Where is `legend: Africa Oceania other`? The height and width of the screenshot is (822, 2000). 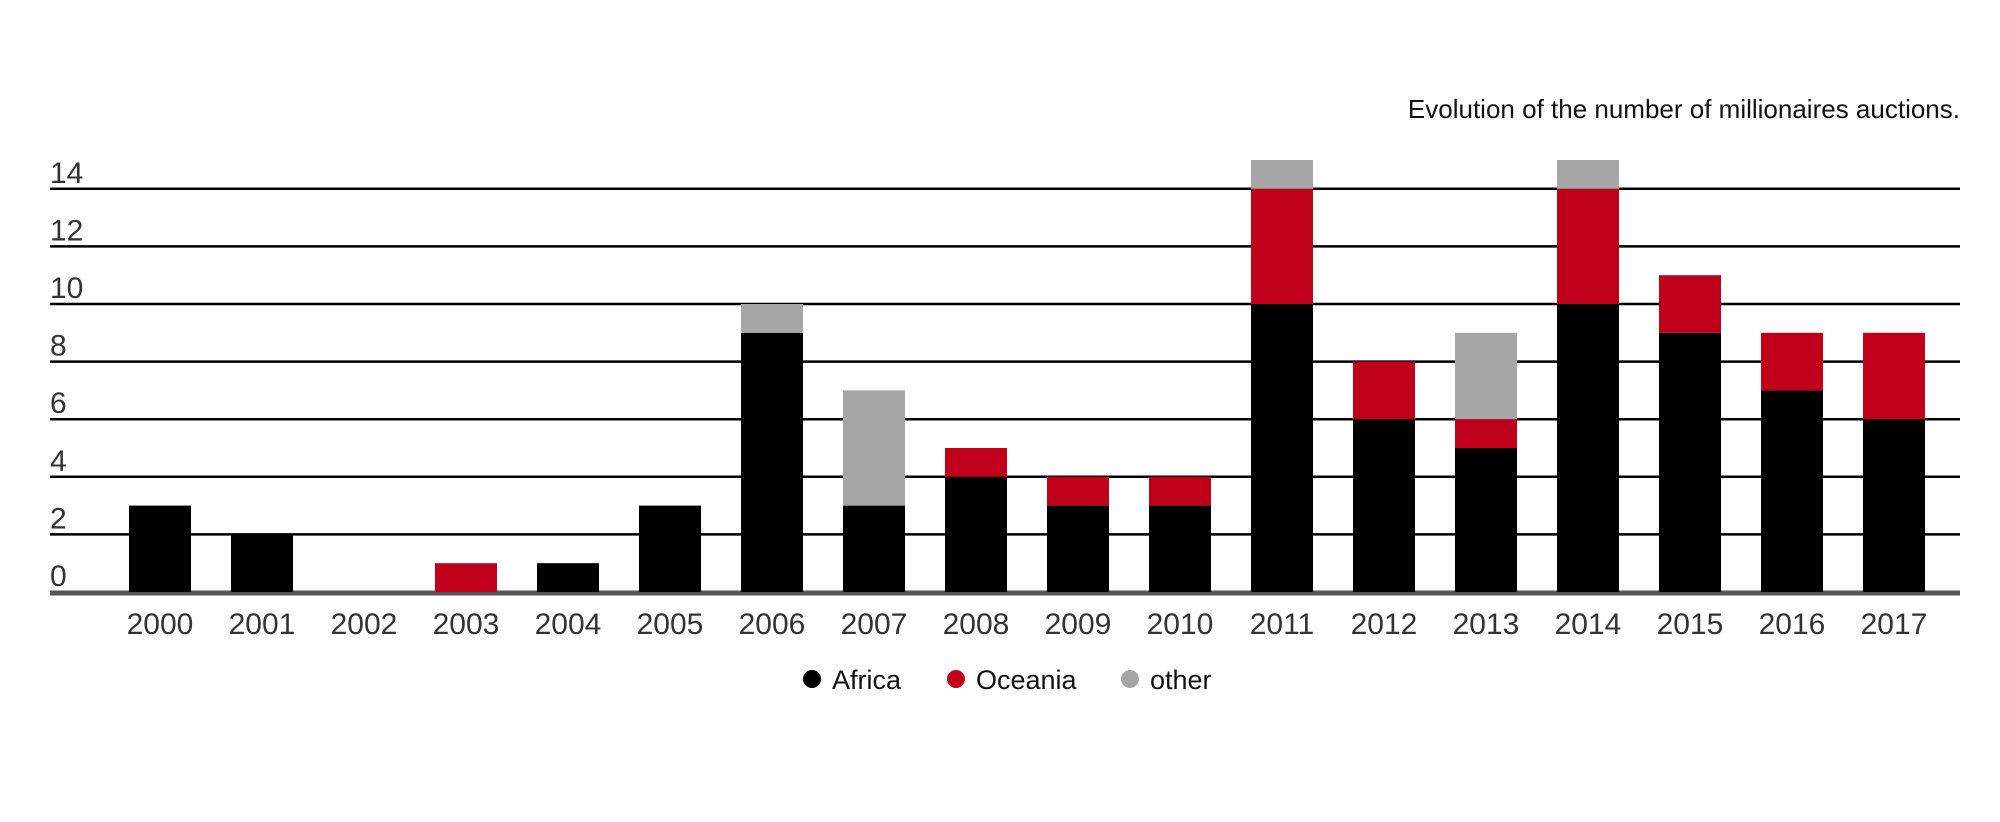 legend: Africa Oceania other is located at coordinates (1007, 680).